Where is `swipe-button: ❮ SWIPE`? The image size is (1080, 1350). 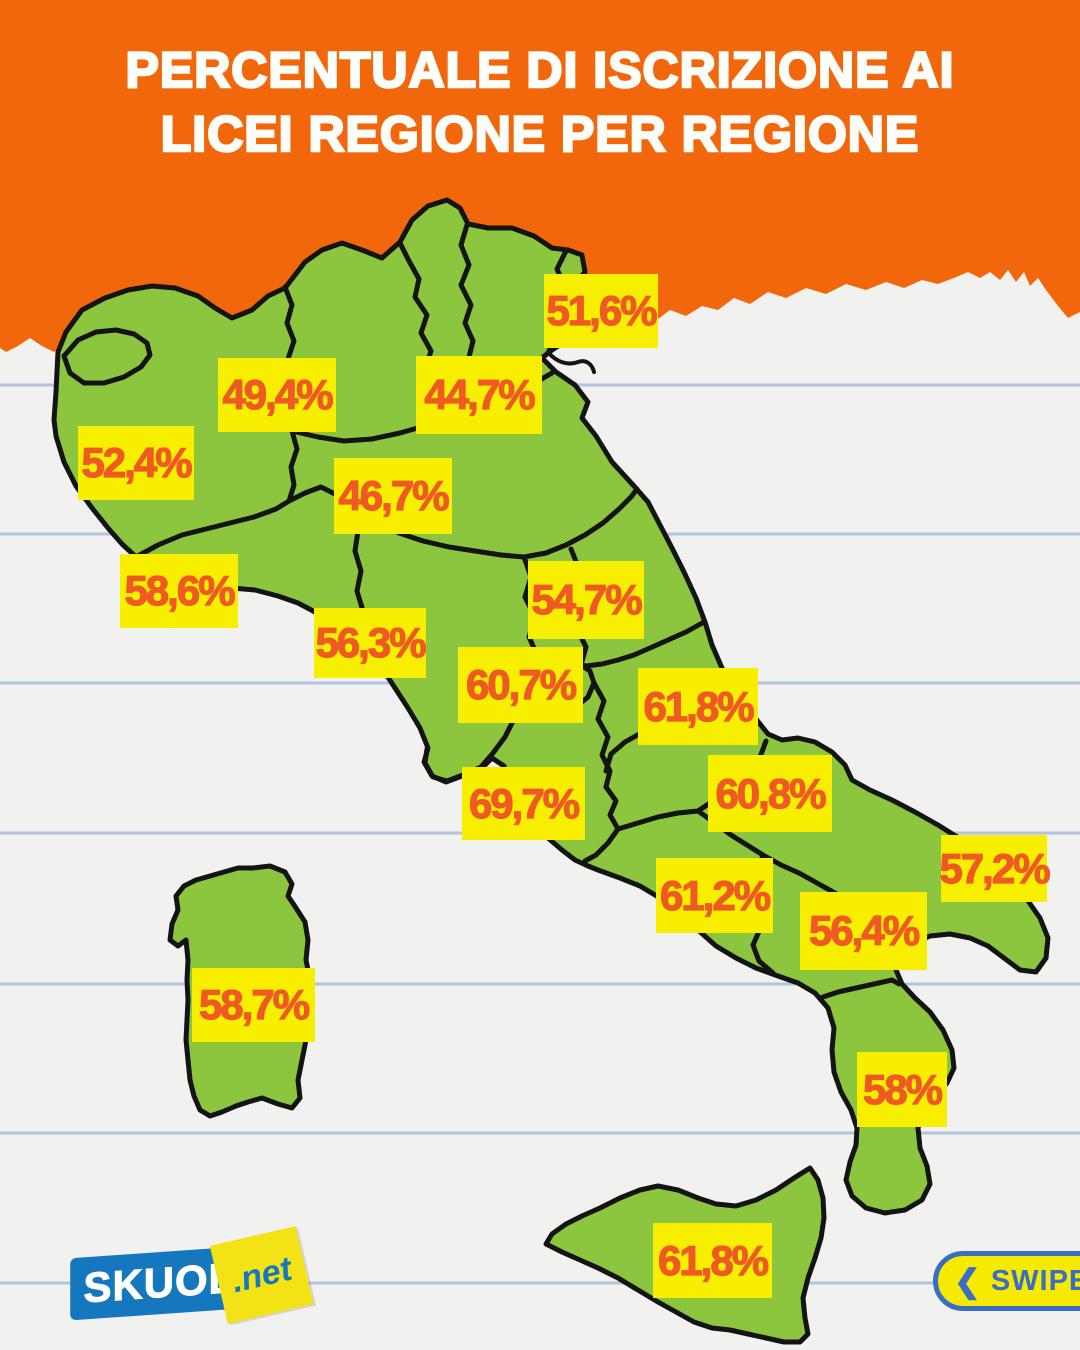 swipe-button: ❮ SWIPE is located at coordinates (1006, 1281).